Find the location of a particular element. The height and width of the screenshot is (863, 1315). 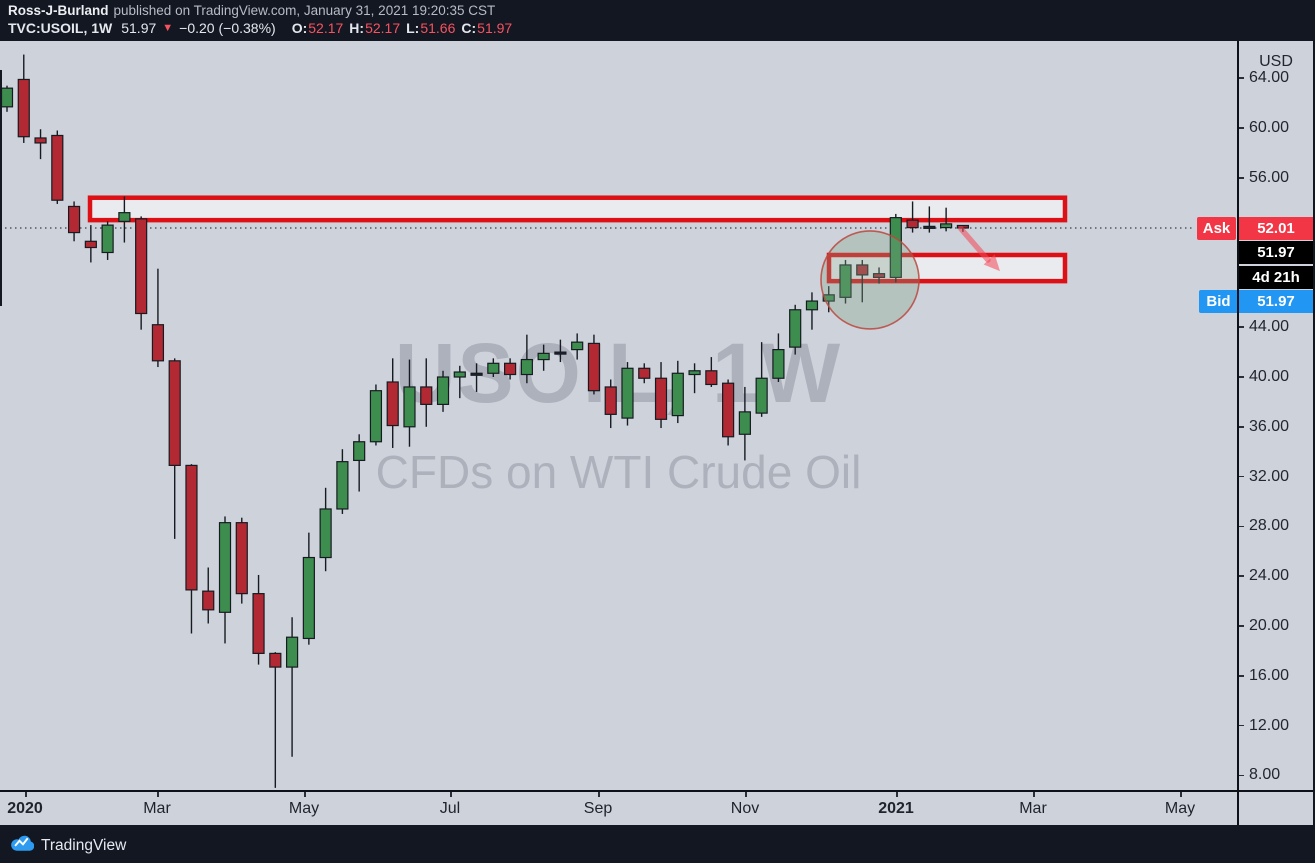

axis-corner is located at coordinates (1275, 808).